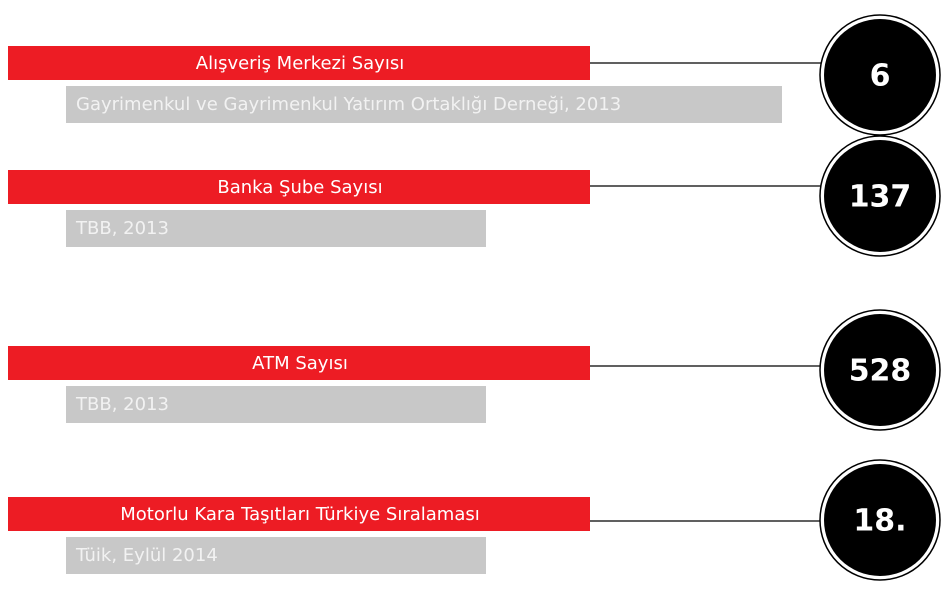 This screenshot has height=595, width=952. I want to click on item-value: 137, so click(880, 197).